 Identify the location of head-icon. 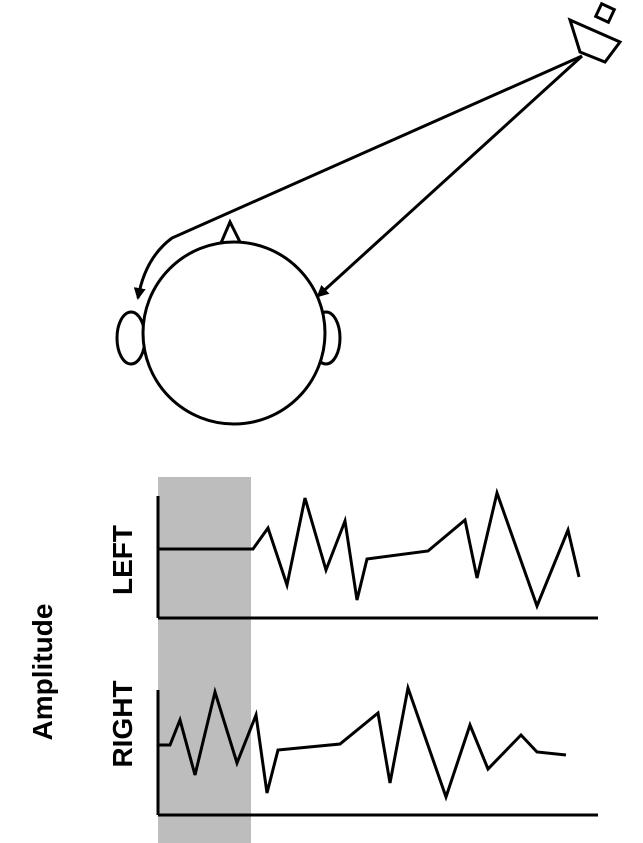
(228, 322).